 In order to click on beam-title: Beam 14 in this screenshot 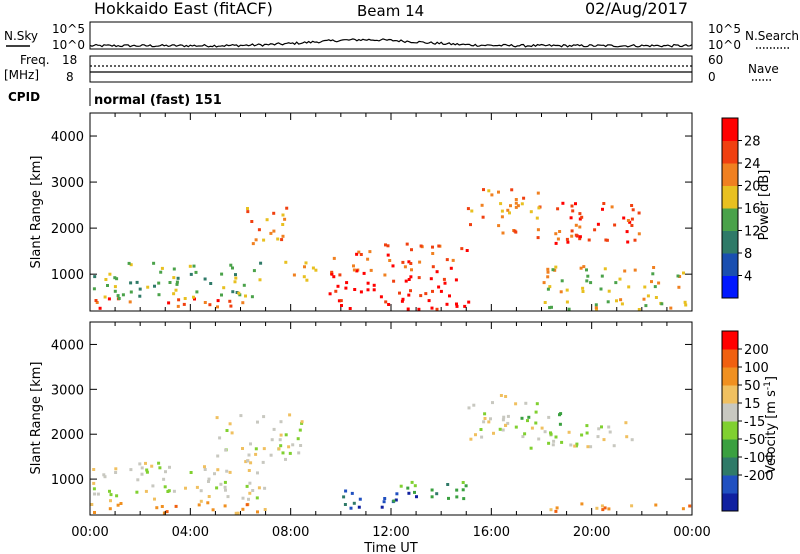, I will do `click(390, 11)`.